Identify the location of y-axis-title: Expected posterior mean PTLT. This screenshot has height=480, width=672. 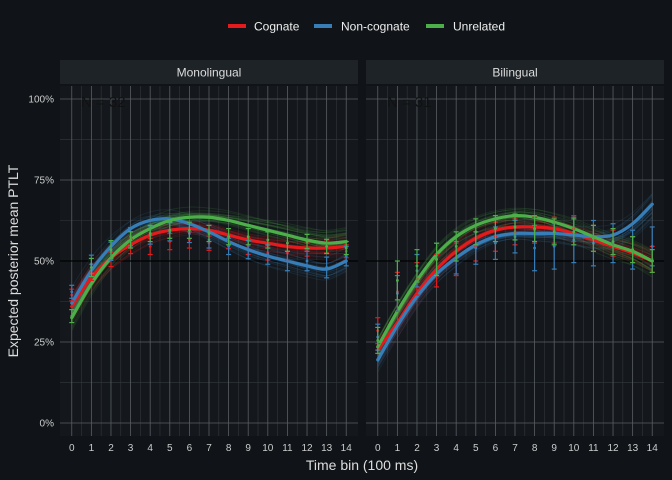
(13, 260).